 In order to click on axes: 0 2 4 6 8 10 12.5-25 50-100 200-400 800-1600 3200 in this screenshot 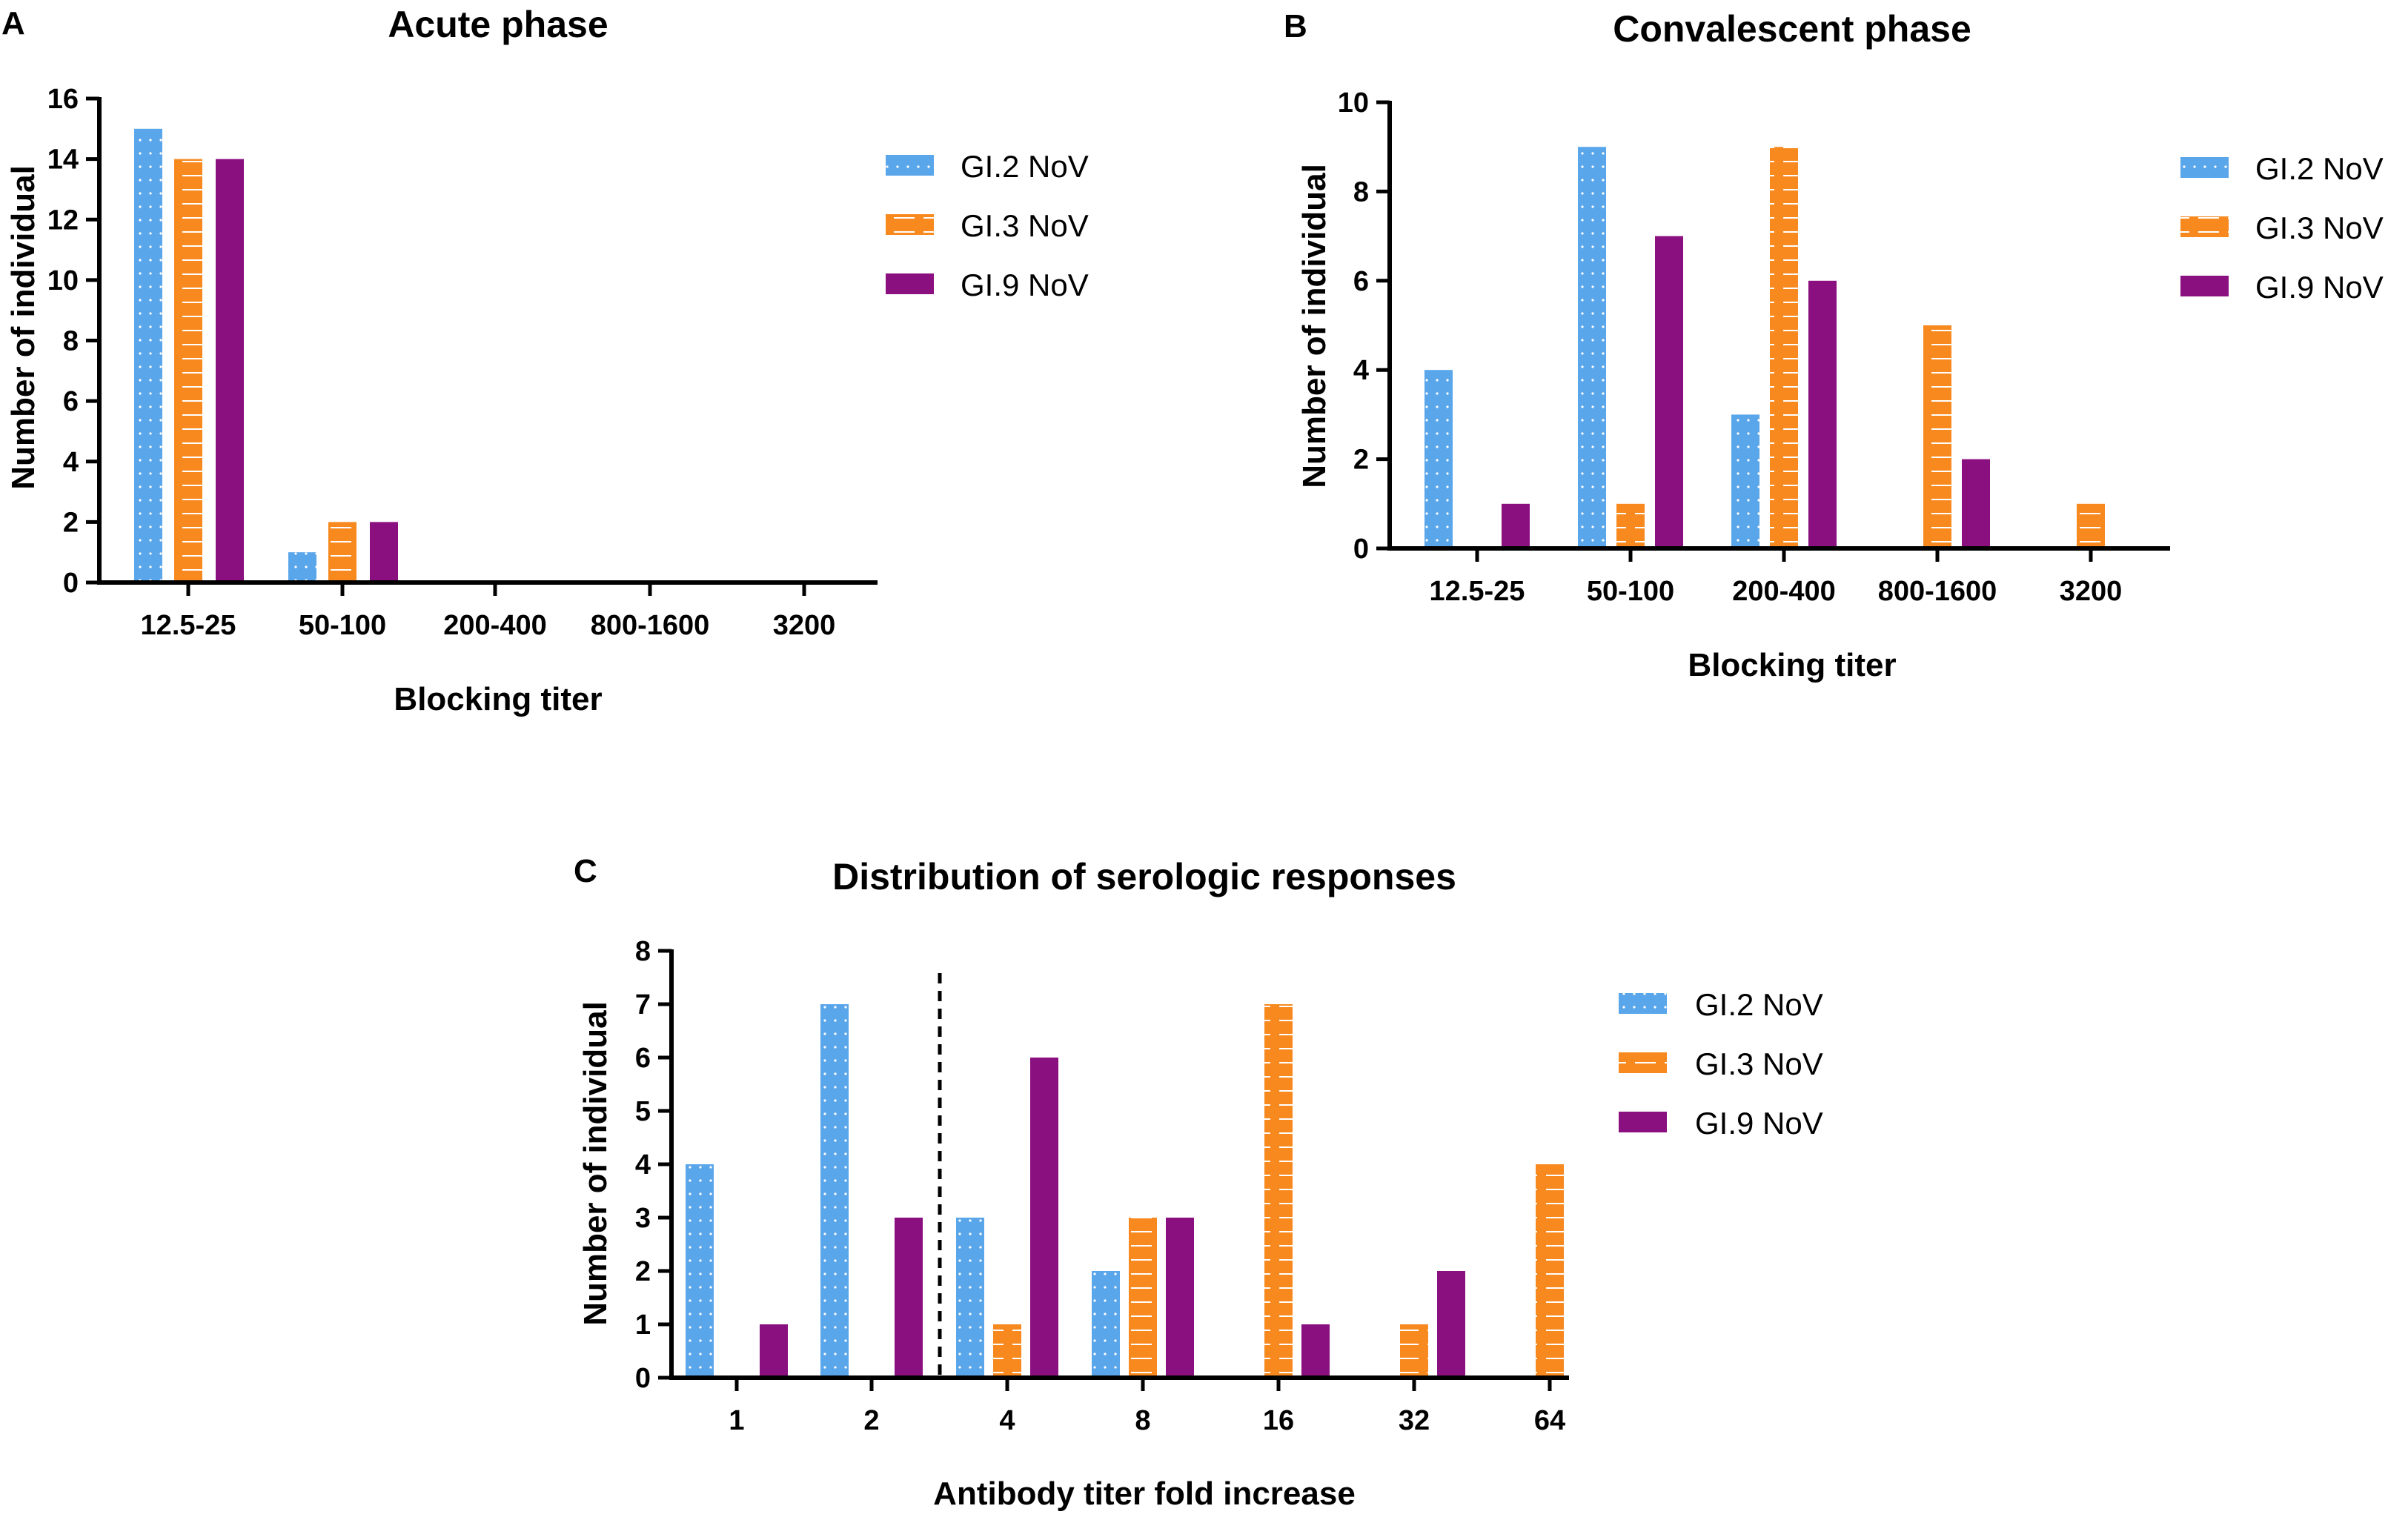, I will do `click(1754, 347)`.